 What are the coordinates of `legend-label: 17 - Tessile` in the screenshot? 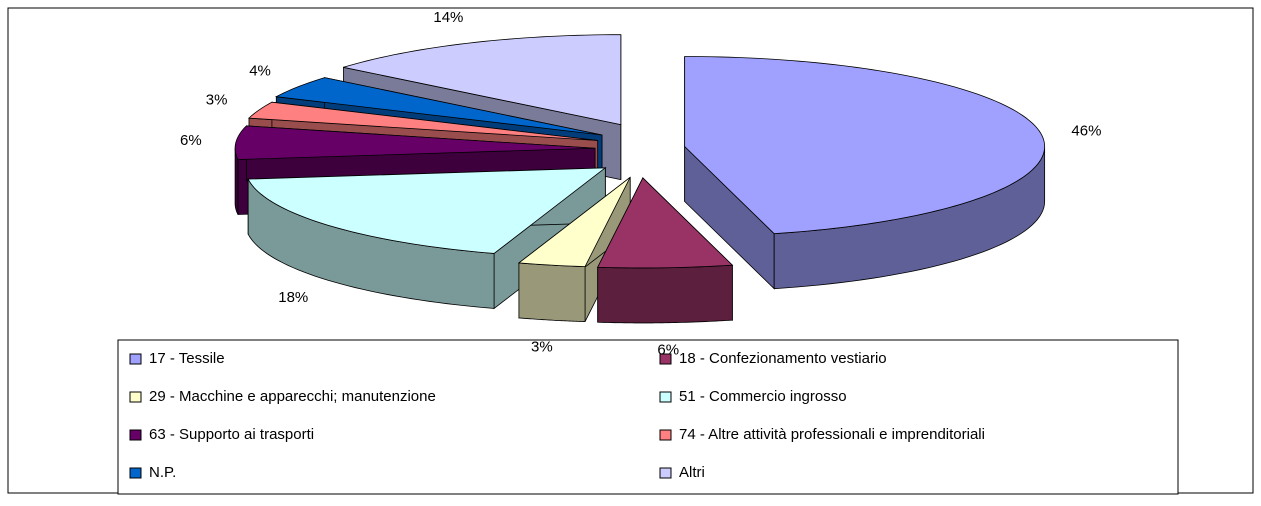 It's located at (187, 358).